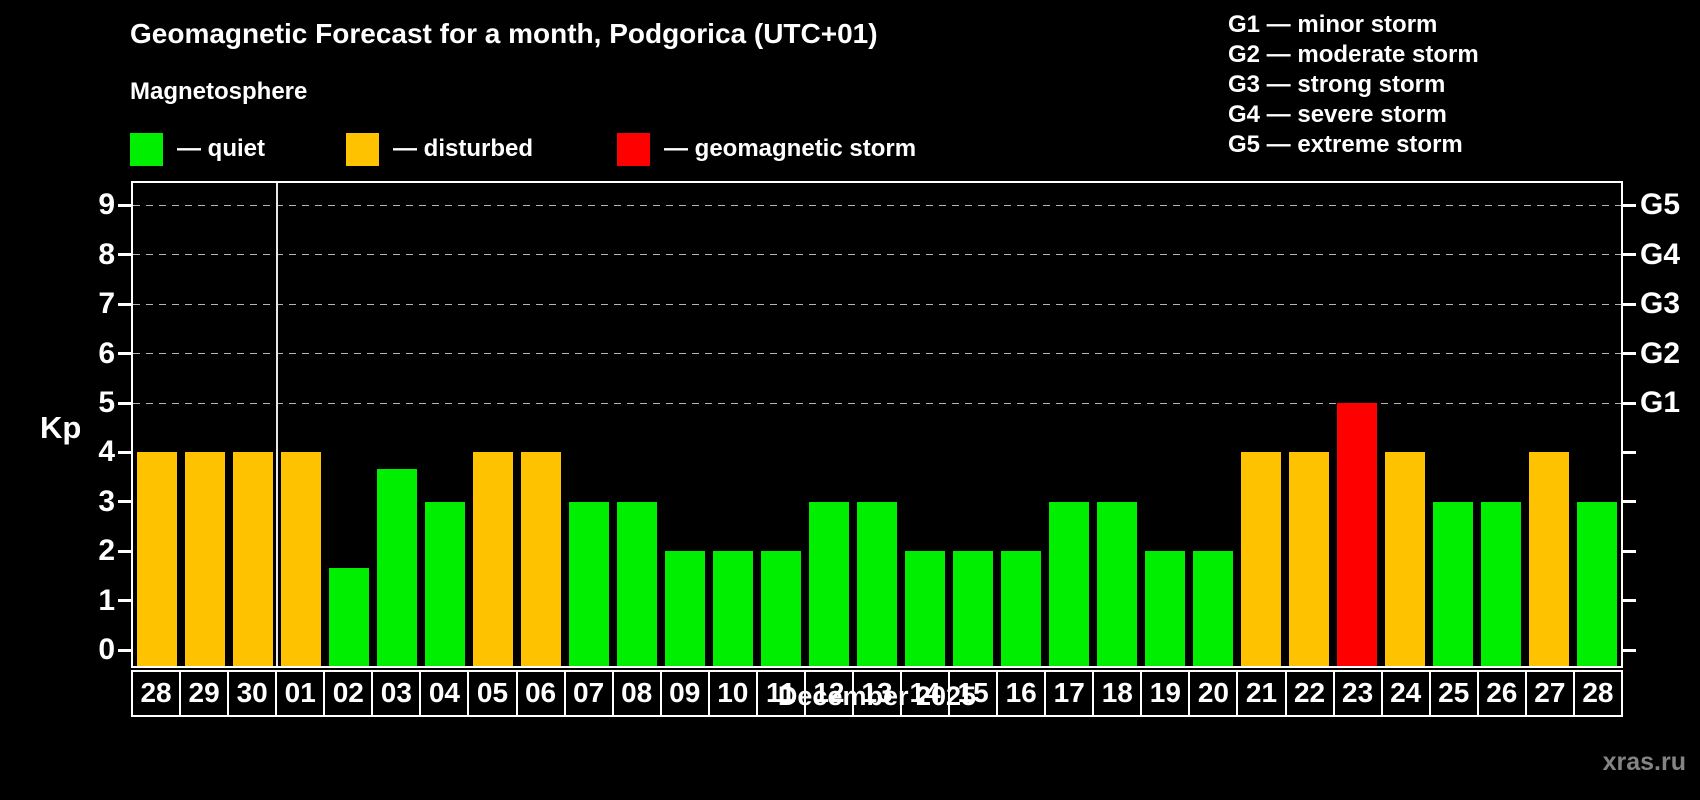 This screenshot has width=1700, height=800. I want to click on date-cell-25: 23, so click(1356, 693).